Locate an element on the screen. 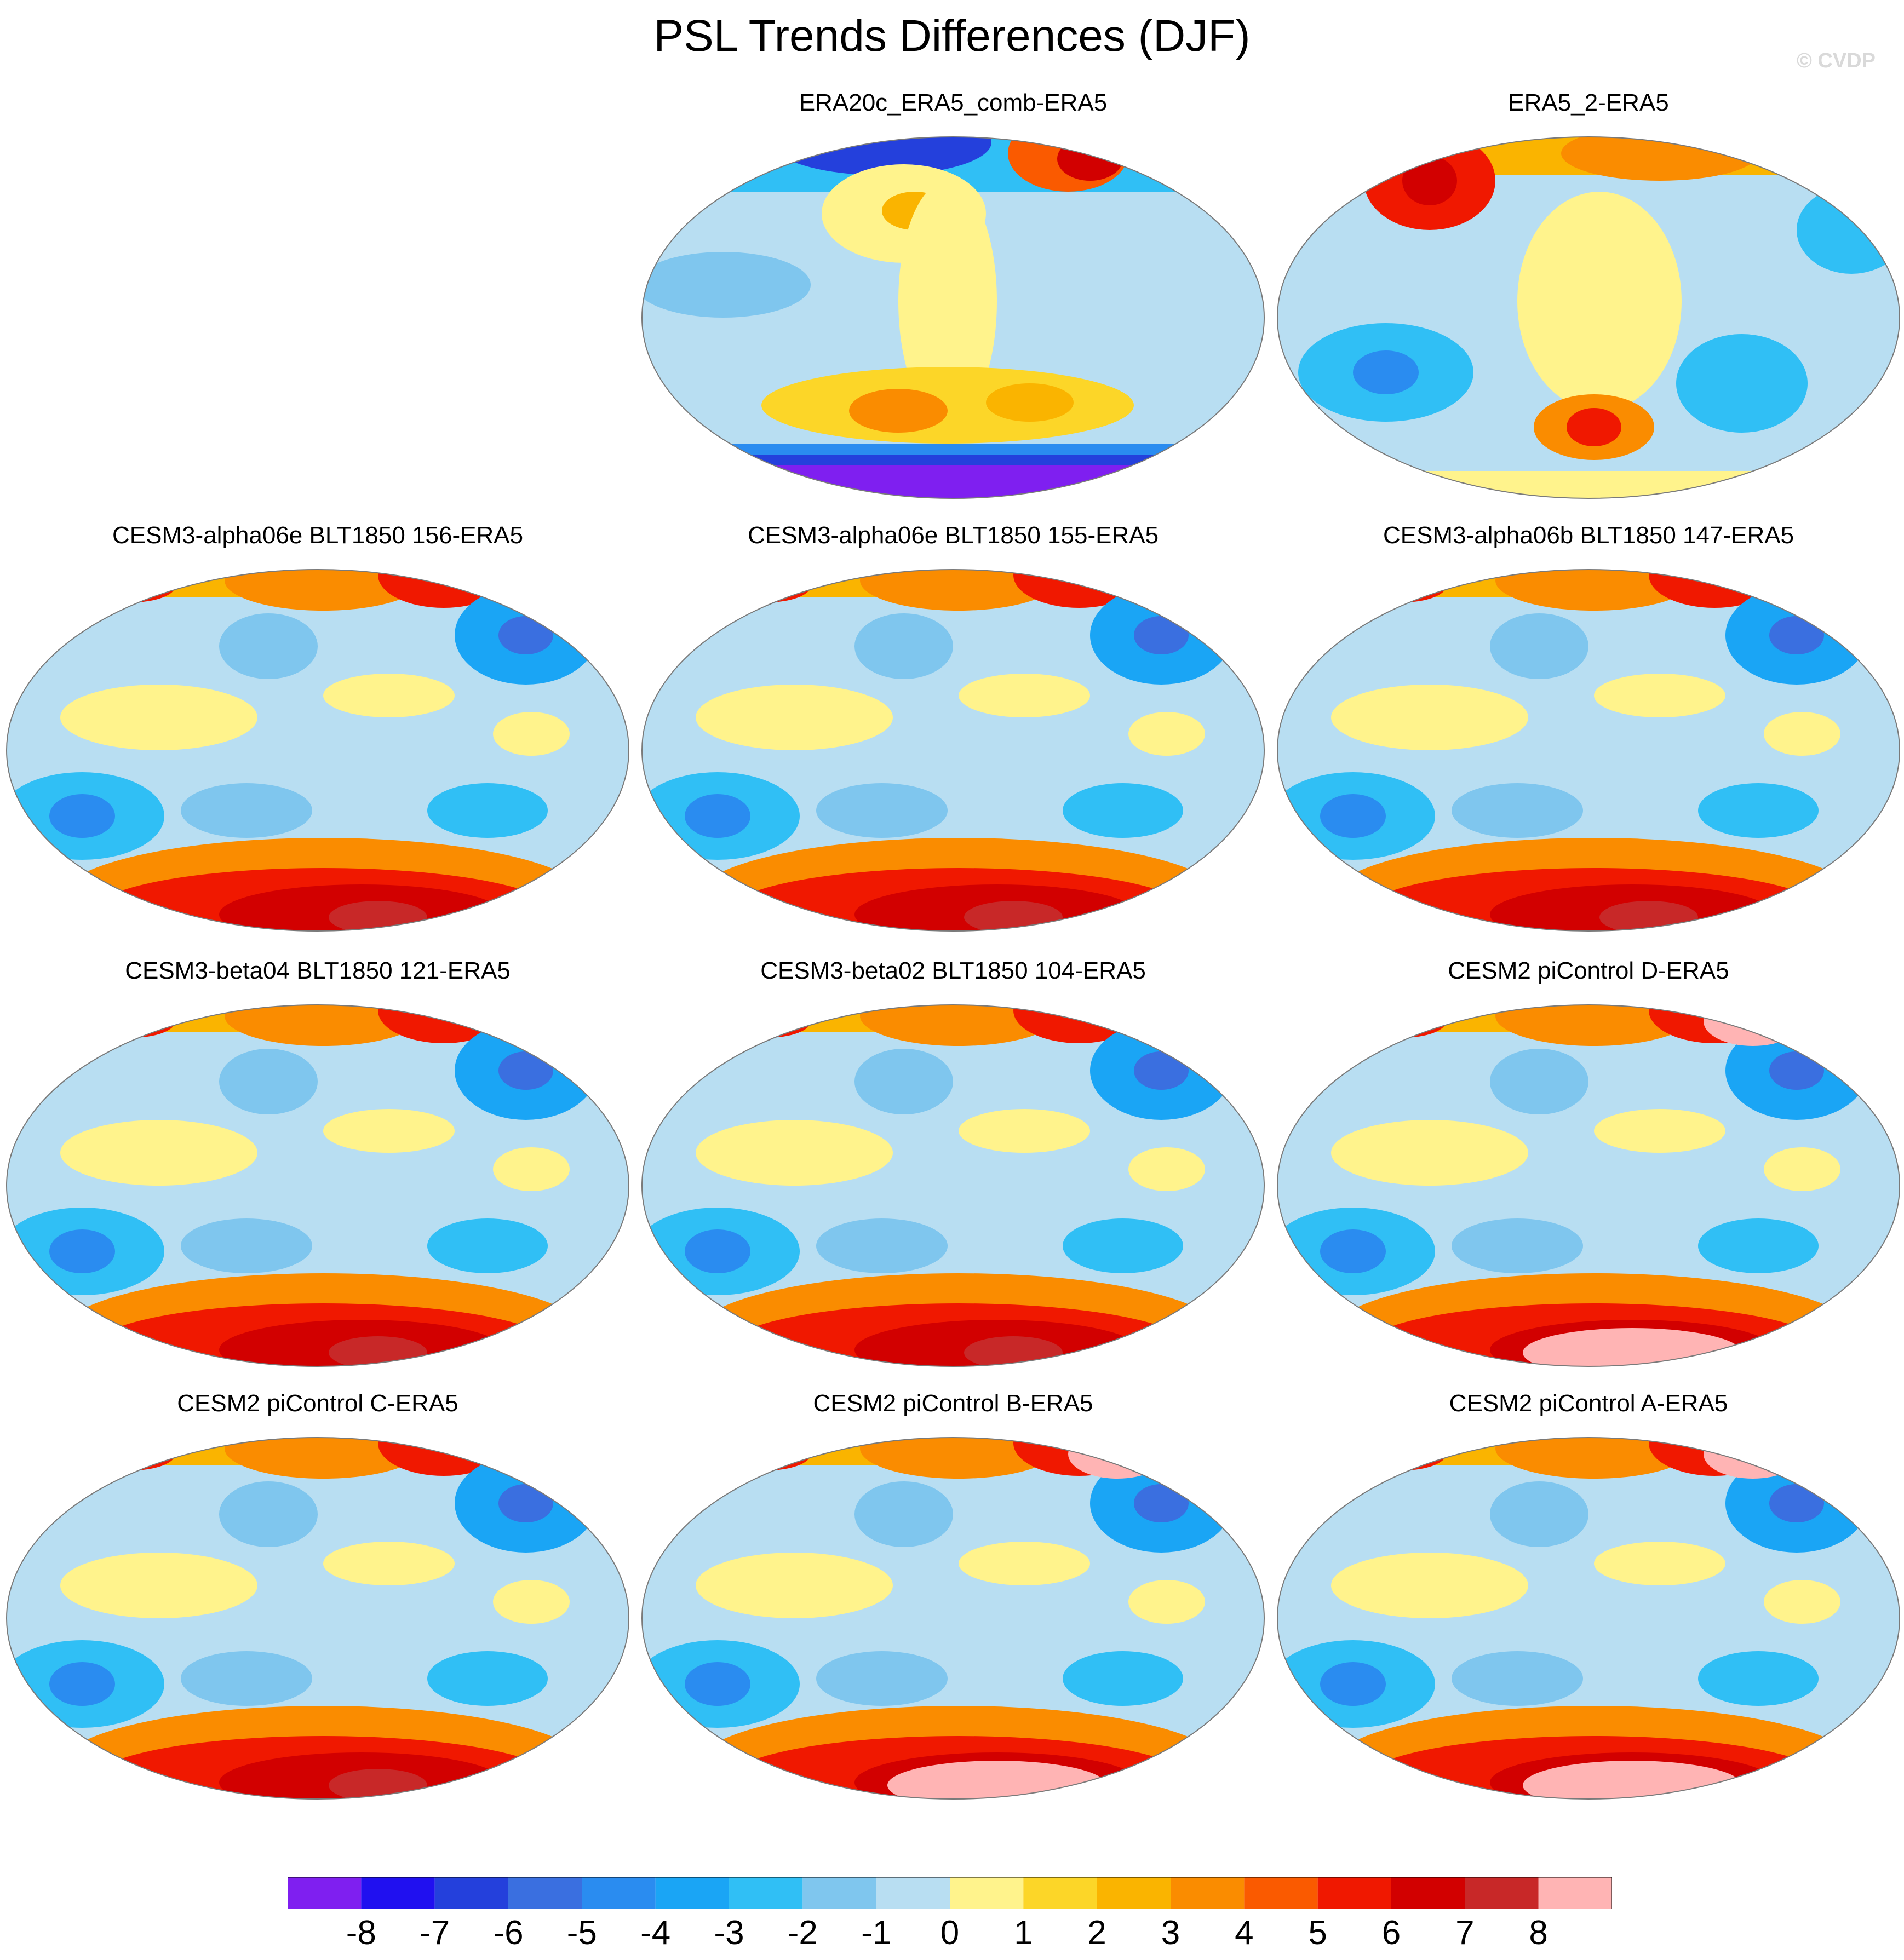 The image size is (1904, 1960). colorbar-tick-label: 0 is located at coordinates (950, 1933).